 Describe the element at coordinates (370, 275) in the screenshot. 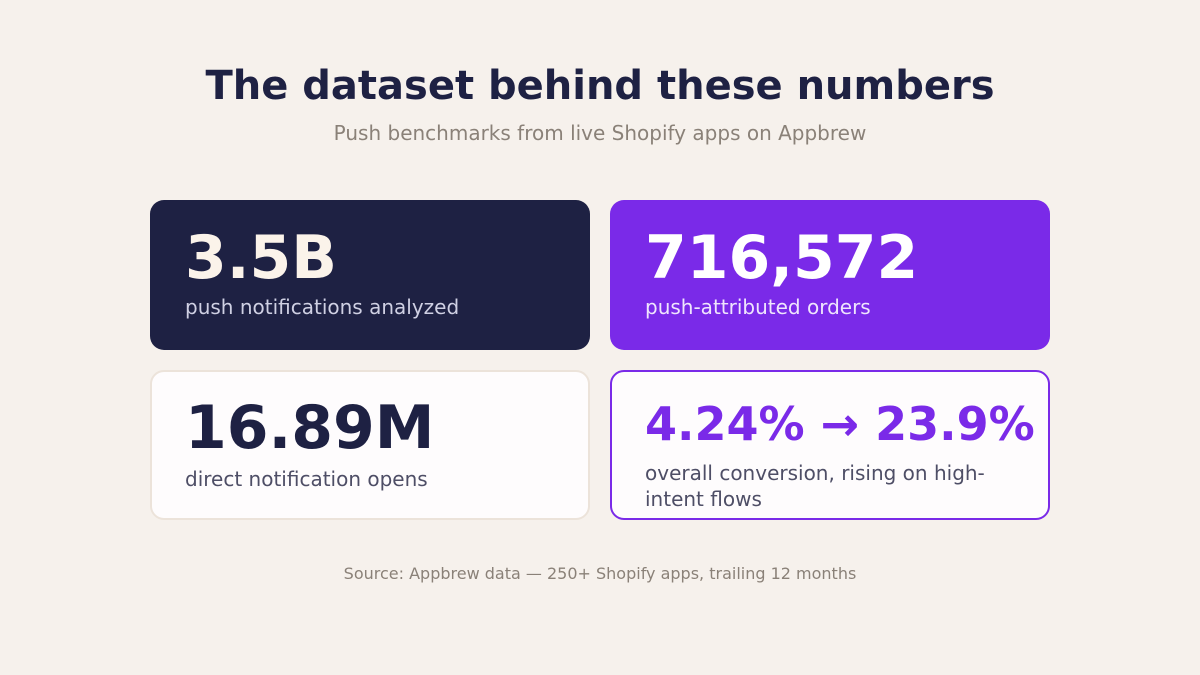

I see `stat-card-notifications: 3.5B push notifications analyzed` at that location.